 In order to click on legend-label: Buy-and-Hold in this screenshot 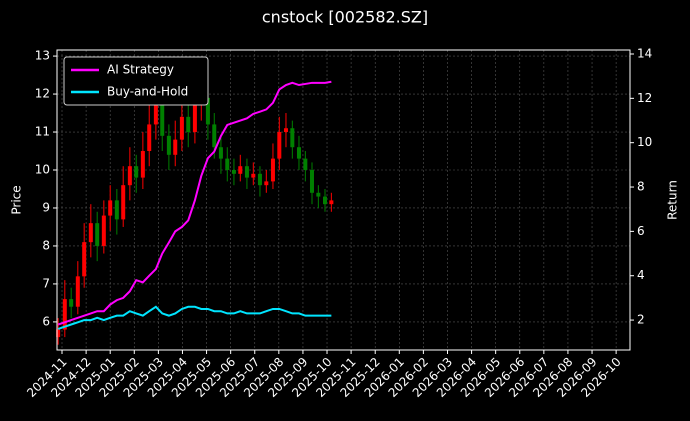, I will do `click(147, 92)`.